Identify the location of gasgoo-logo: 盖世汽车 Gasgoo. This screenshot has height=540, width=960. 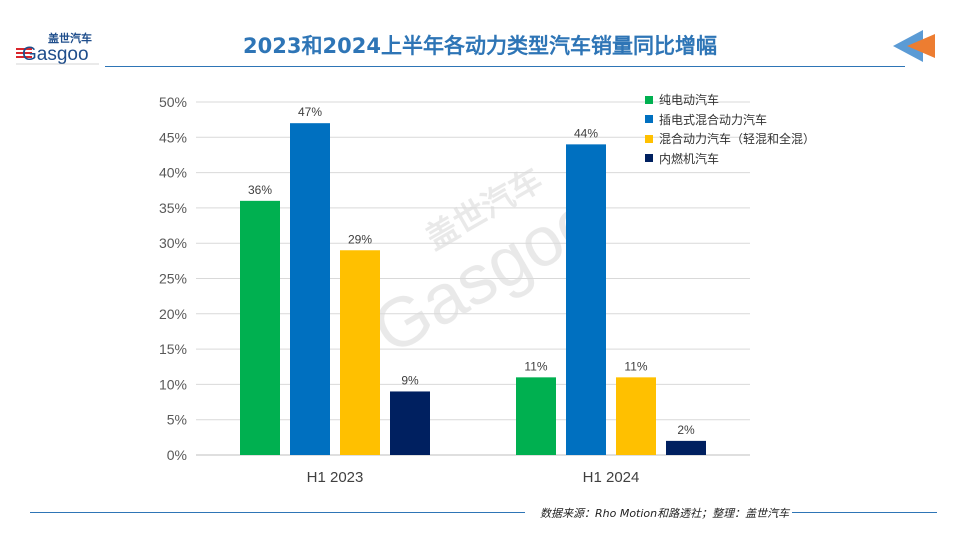
(59, 50).